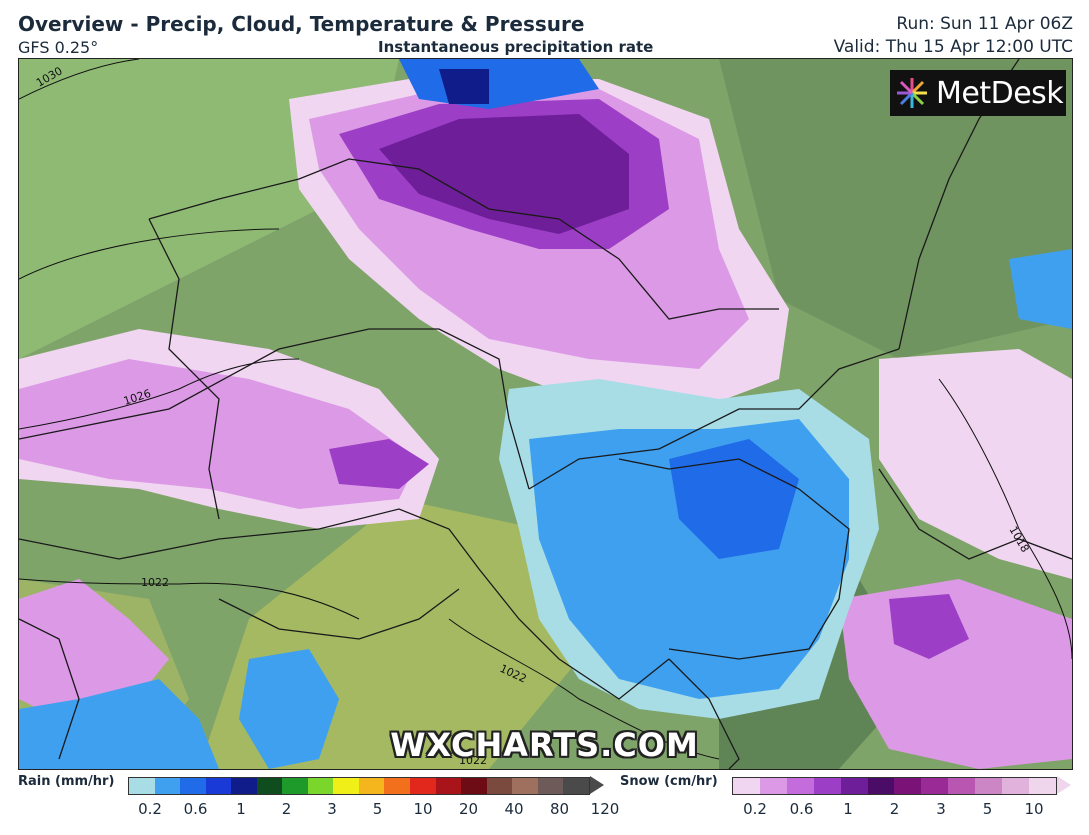 This screenshot has height=835, width=1089. What do you see at coordinates (1000, 93) in the screenshot?
I see `logo-text: MetDesk` at bounding box center [1000, 93].